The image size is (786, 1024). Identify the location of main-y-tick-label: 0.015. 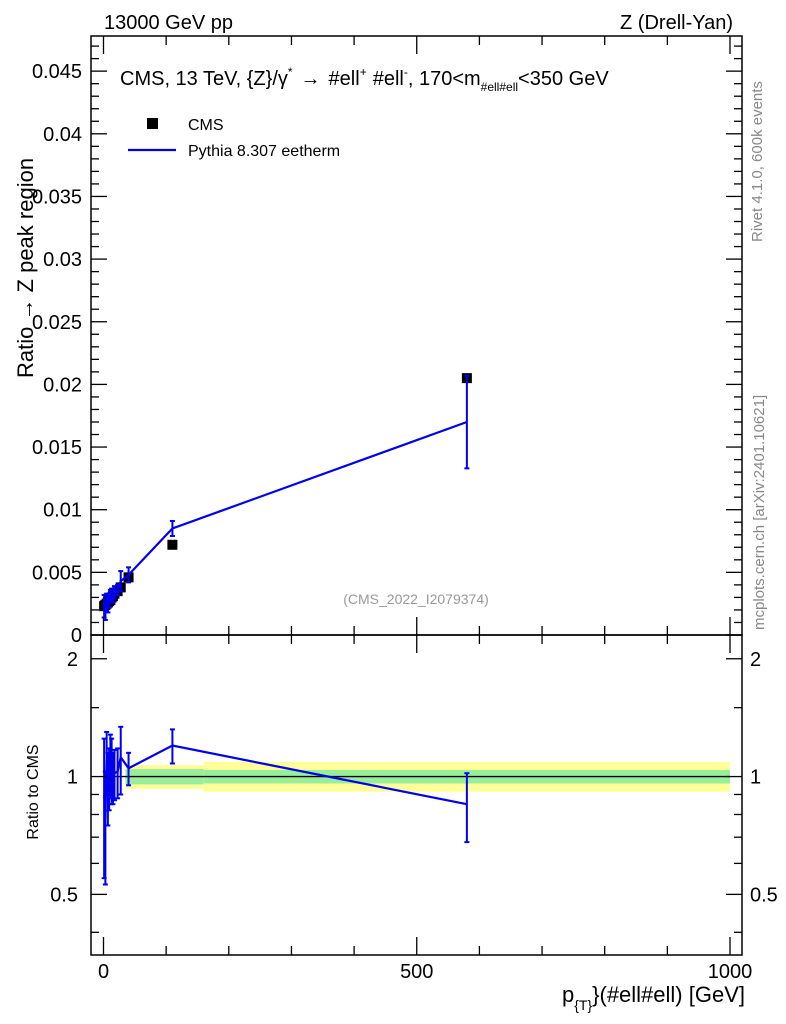
(57, 448).